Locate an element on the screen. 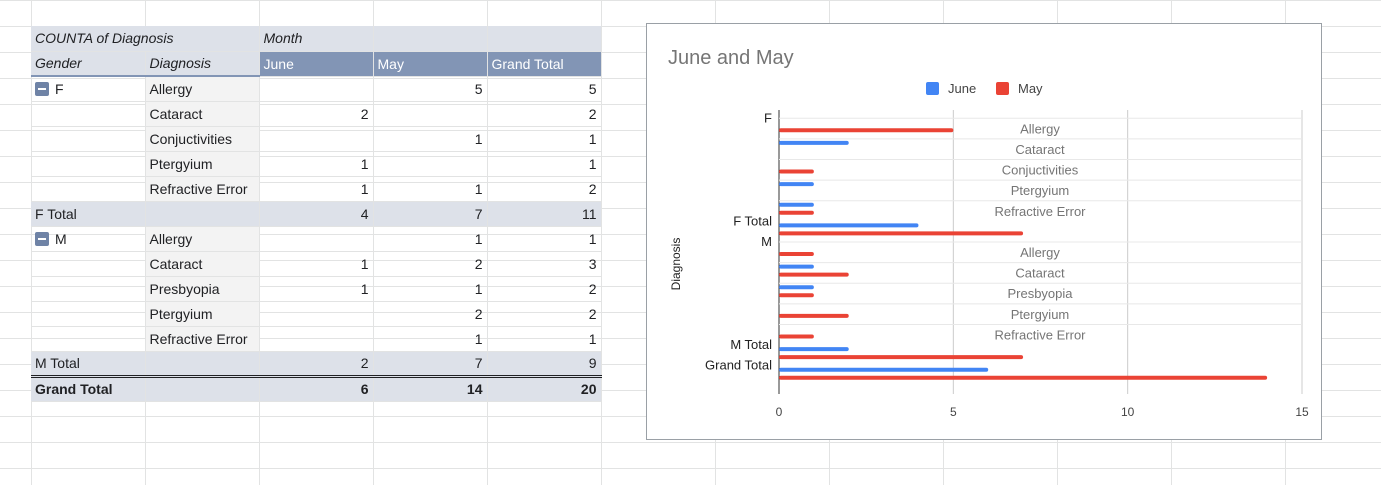 This screenshot has width=1381, height=485. column-group-label: Month is located at coordinates (316, 39).